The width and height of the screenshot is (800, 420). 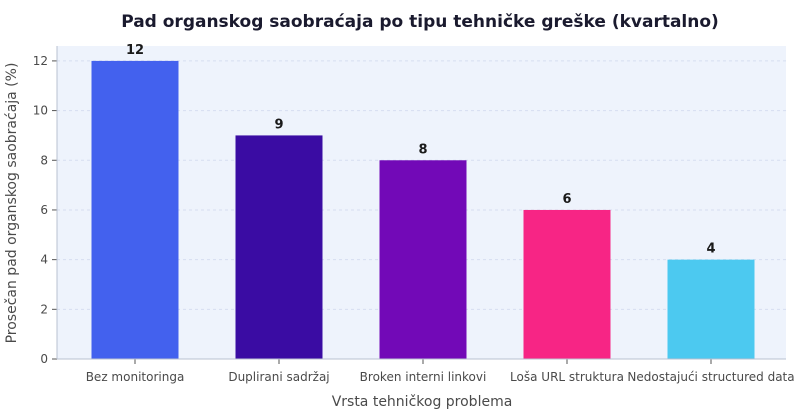 What do you see at coordinates (40, 61) in the screenshot?
I see `y-tick-label: 12` at bounding box center [40, 61].